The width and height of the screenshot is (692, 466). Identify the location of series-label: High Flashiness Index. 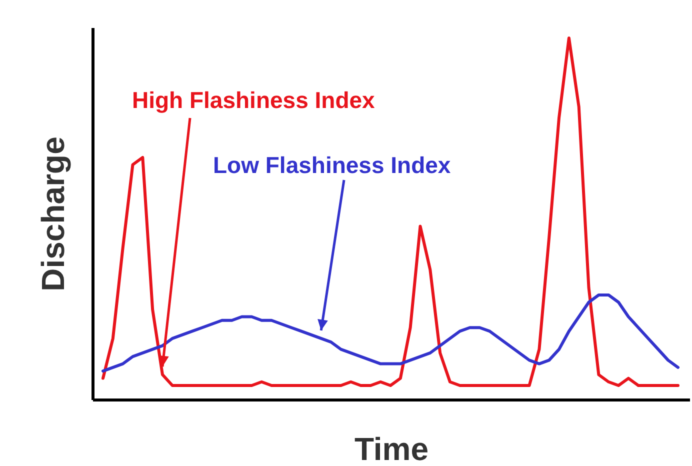
(254, 100).